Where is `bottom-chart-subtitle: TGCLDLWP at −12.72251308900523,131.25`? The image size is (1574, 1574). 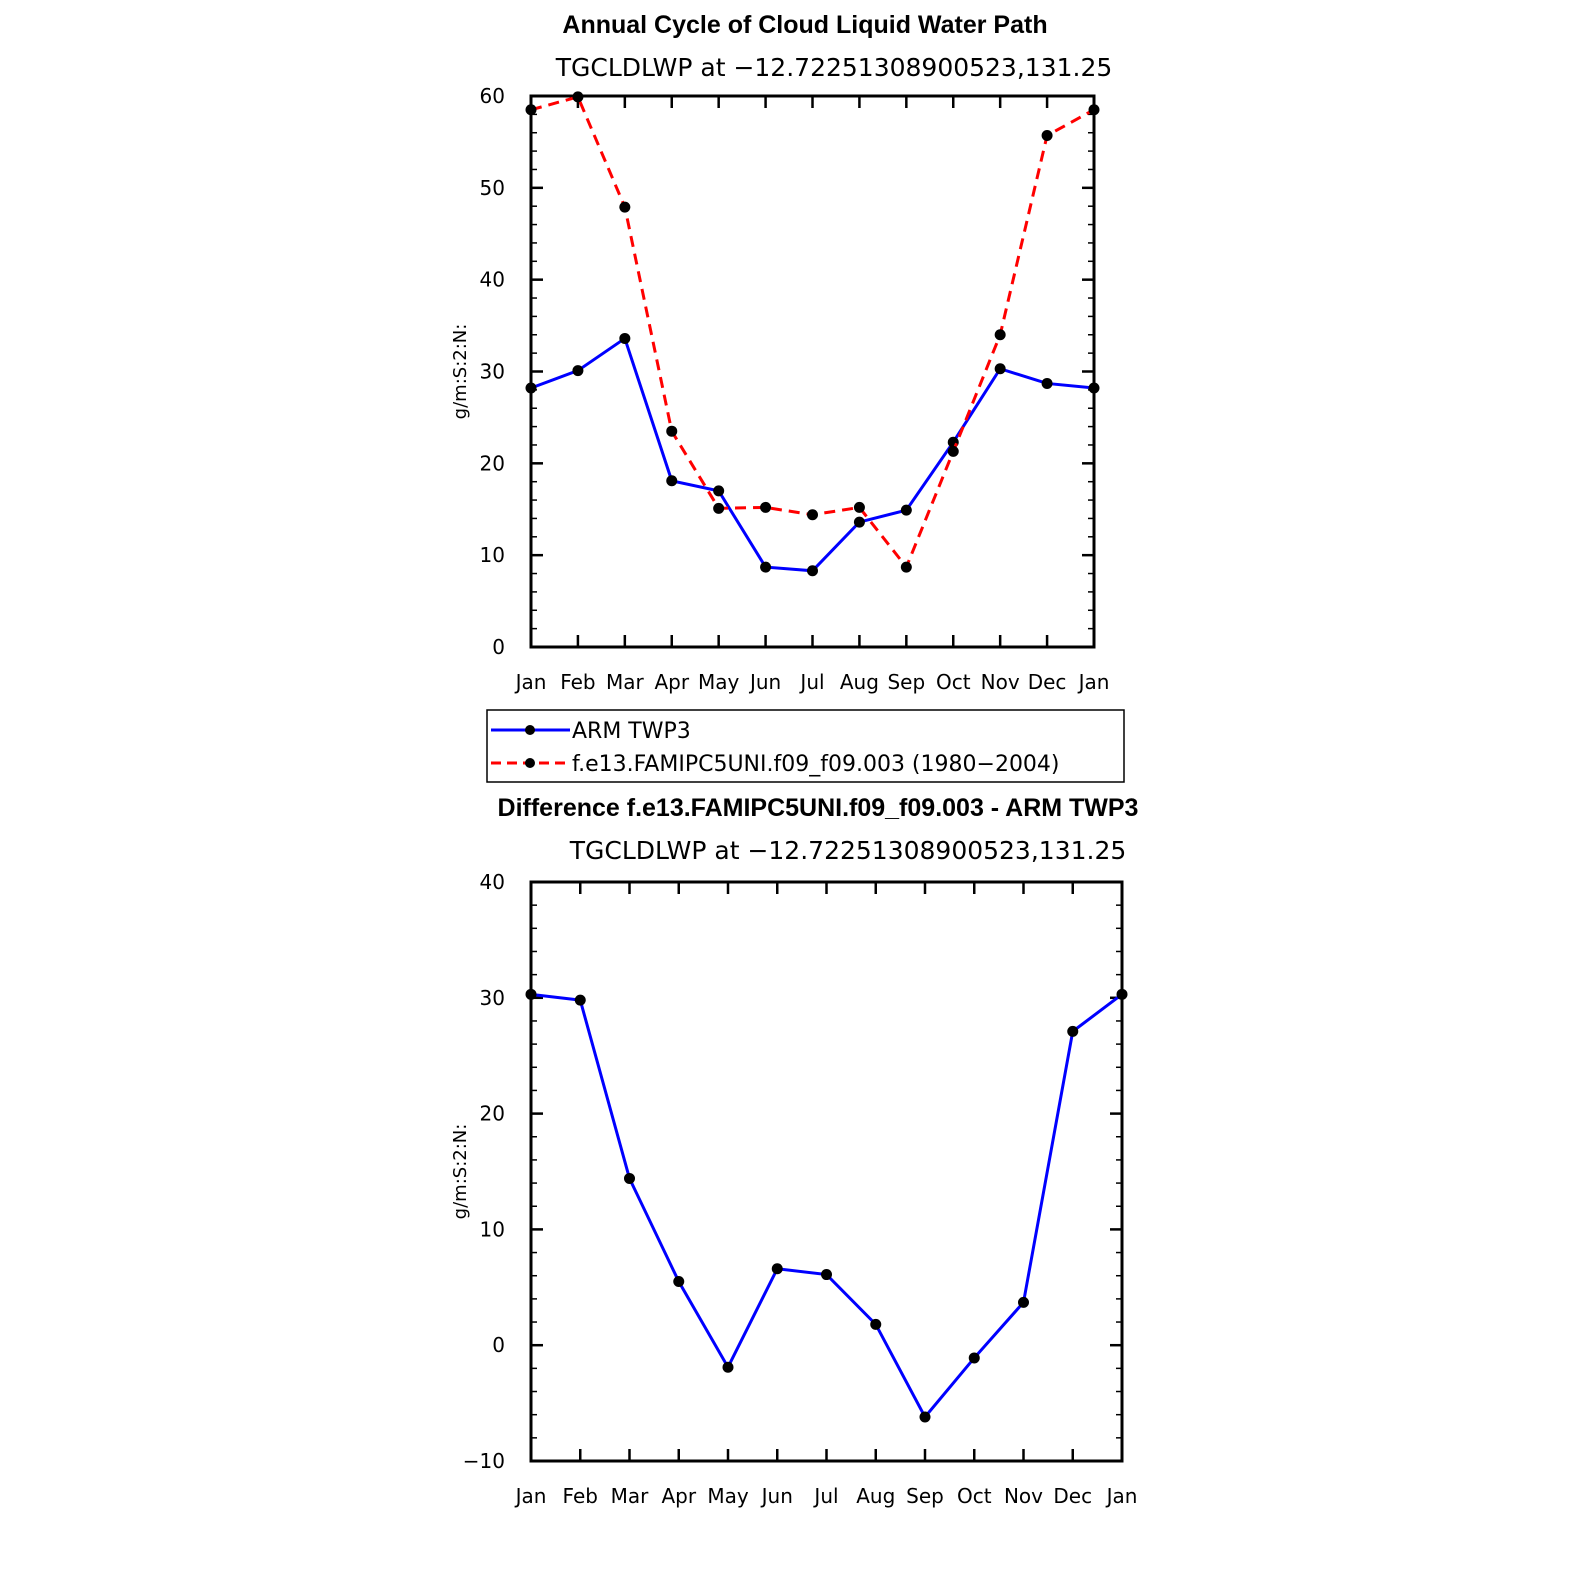 bottom-chart-subtitle: TGCLDLWP at −12.72251308900523,131.25 is located at coordinates (848, 850).